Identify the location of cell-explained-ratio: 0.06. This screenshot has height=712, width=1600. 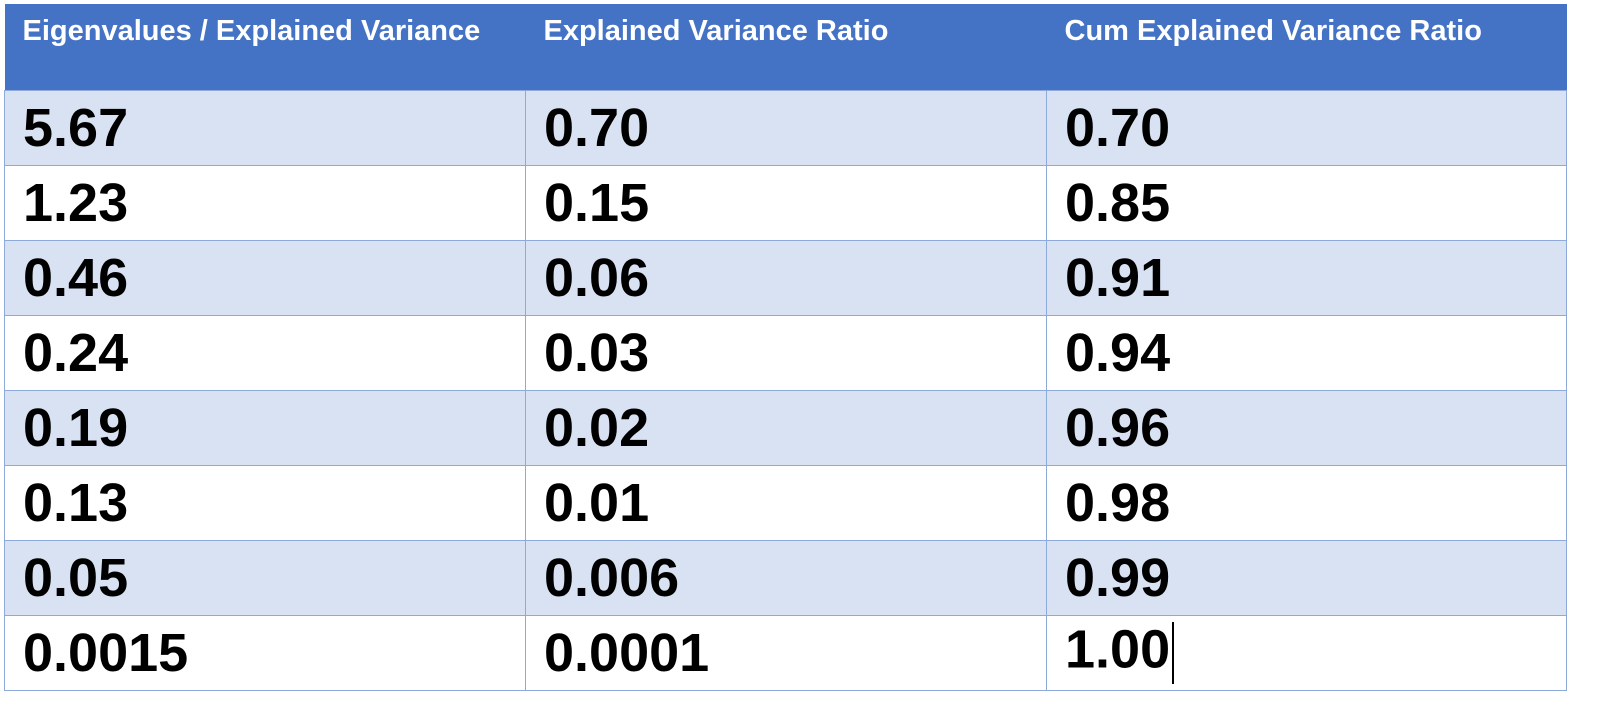
(786, 277).